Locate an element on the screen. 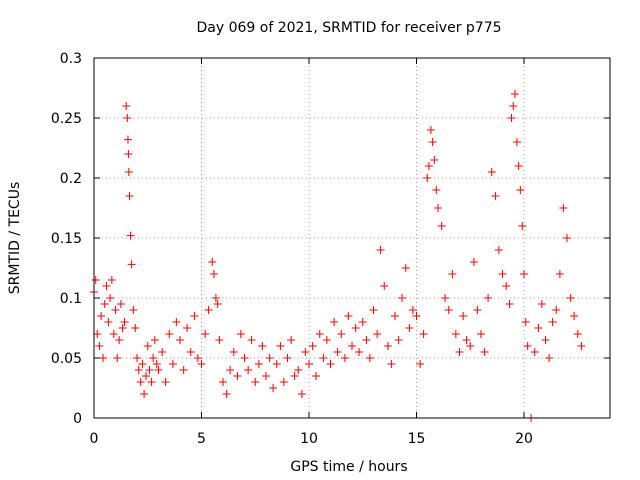  y-tick-label: 0.1 is located at coordinates (71, 299).